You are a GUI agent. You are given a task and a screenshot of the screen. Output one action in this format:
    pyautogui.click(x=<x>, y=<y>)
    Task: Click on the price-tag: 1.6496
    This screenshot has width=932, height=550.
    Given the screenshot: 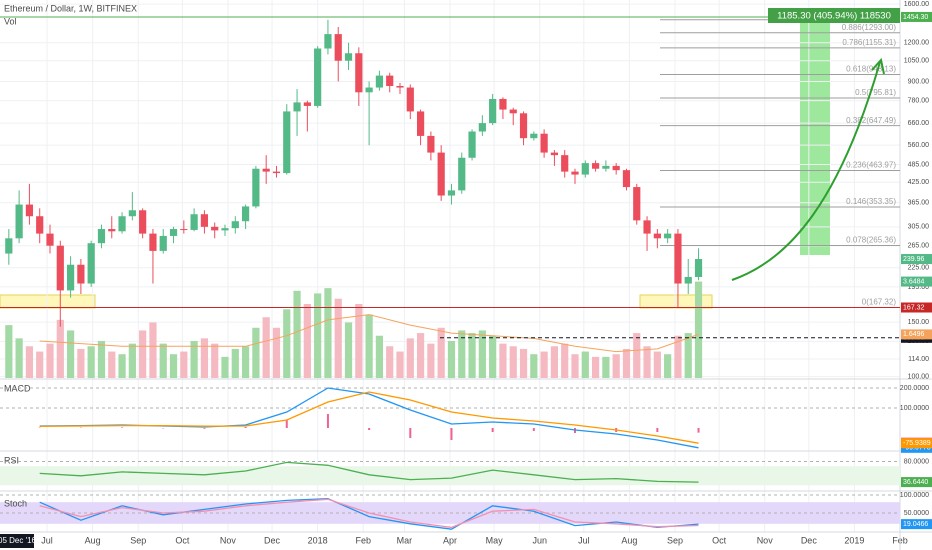 What is the action you would take?
    pyautogui.click(x=914, y=334)
    